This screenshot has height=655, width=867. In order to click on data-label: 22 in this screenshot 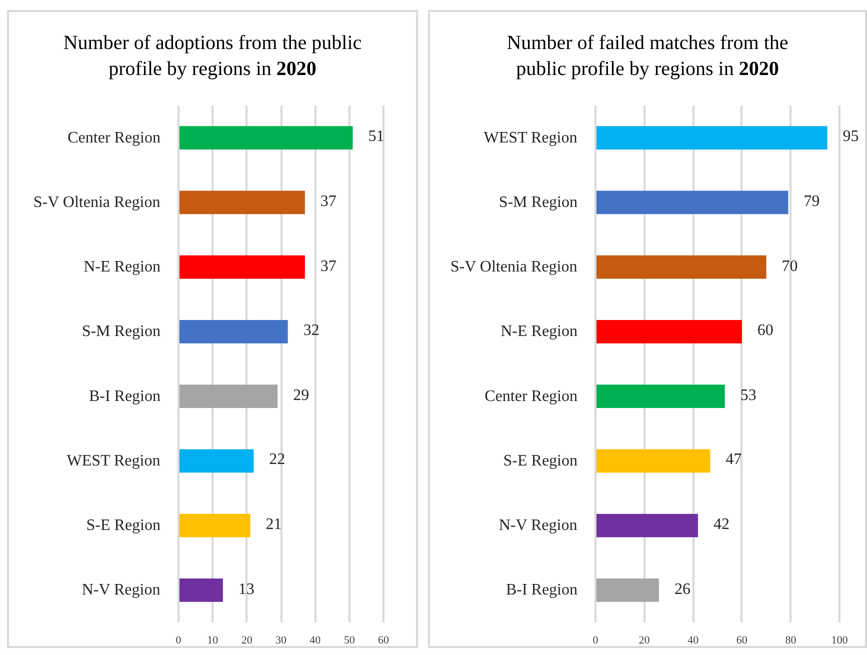, I will do `click(277, 460)`.